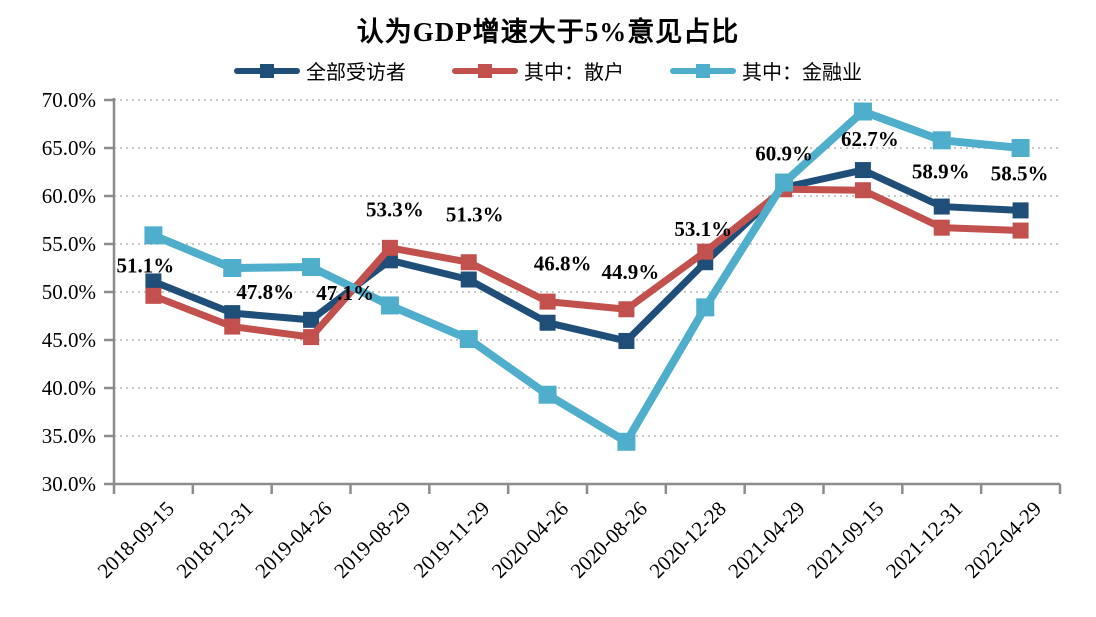 This screenshot has height=617, width=1096. I want to click on x-tick-label: 2018-09-15, so click(136, 540).